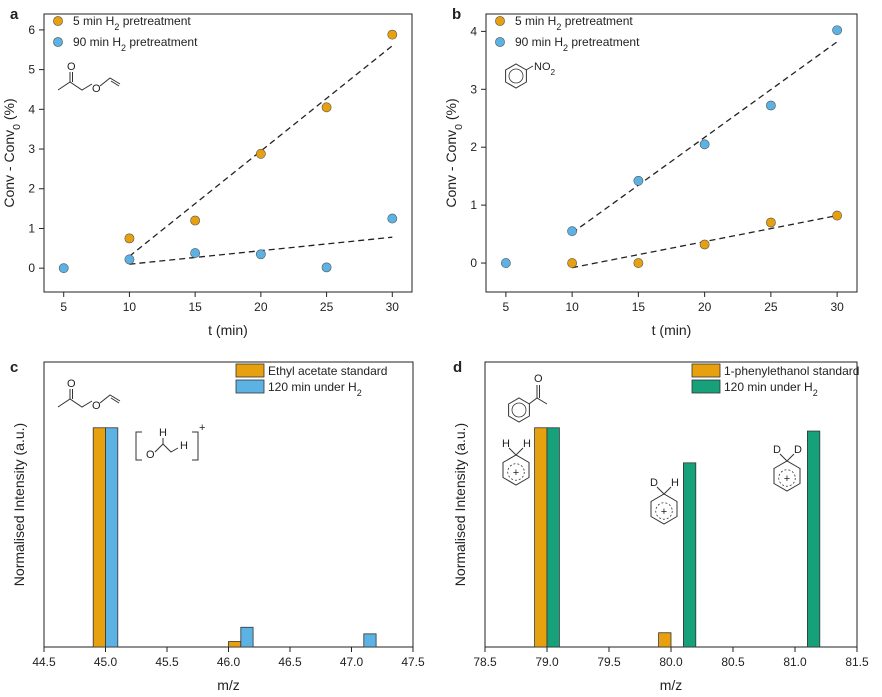 The height and width of the screenshot is (697, 882). I want to click on x-tick-label-part: 45.5, so click(167, 662).